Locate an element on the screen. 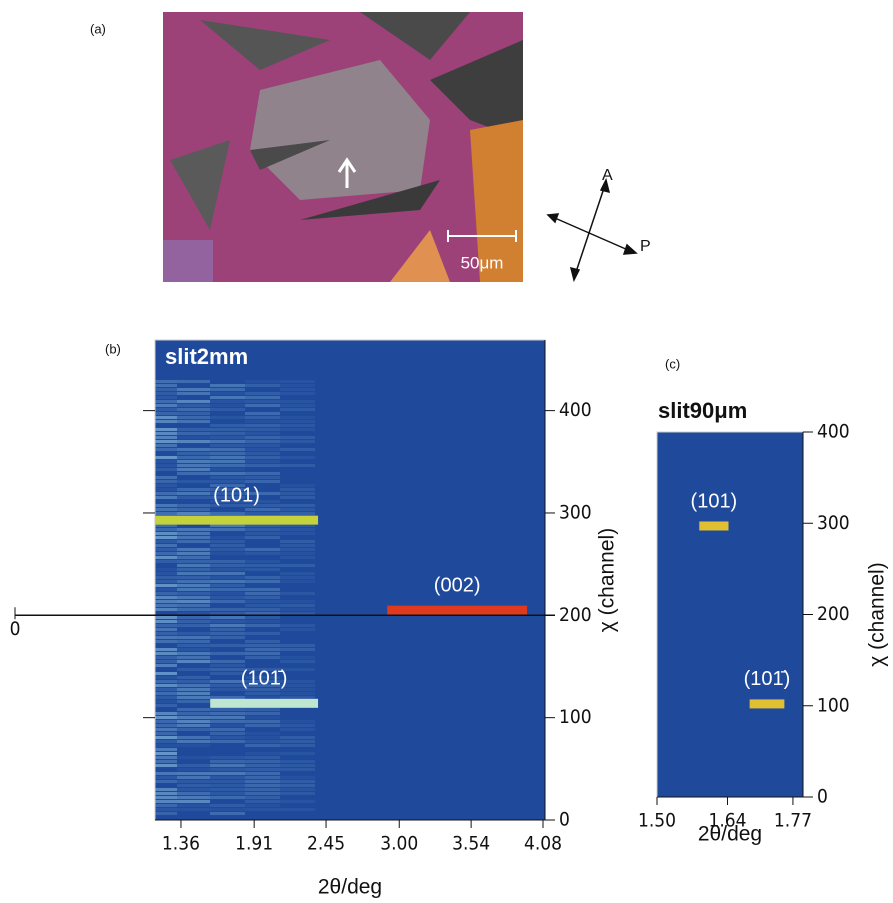 This screenshot has height=903, width=893. peak-annotation: (101̄) is located at coordinates (264, 679).